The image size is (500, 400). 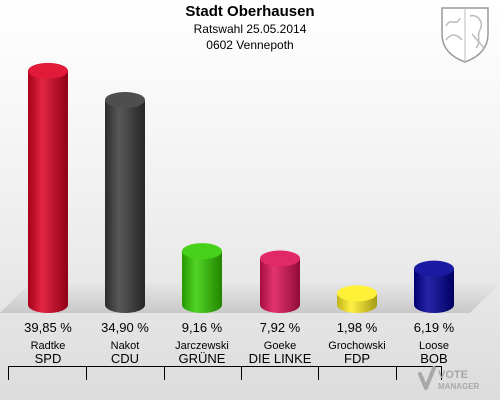 I want to click on chart-title: Stadt Oberhausen, so click(x=250, y=11).